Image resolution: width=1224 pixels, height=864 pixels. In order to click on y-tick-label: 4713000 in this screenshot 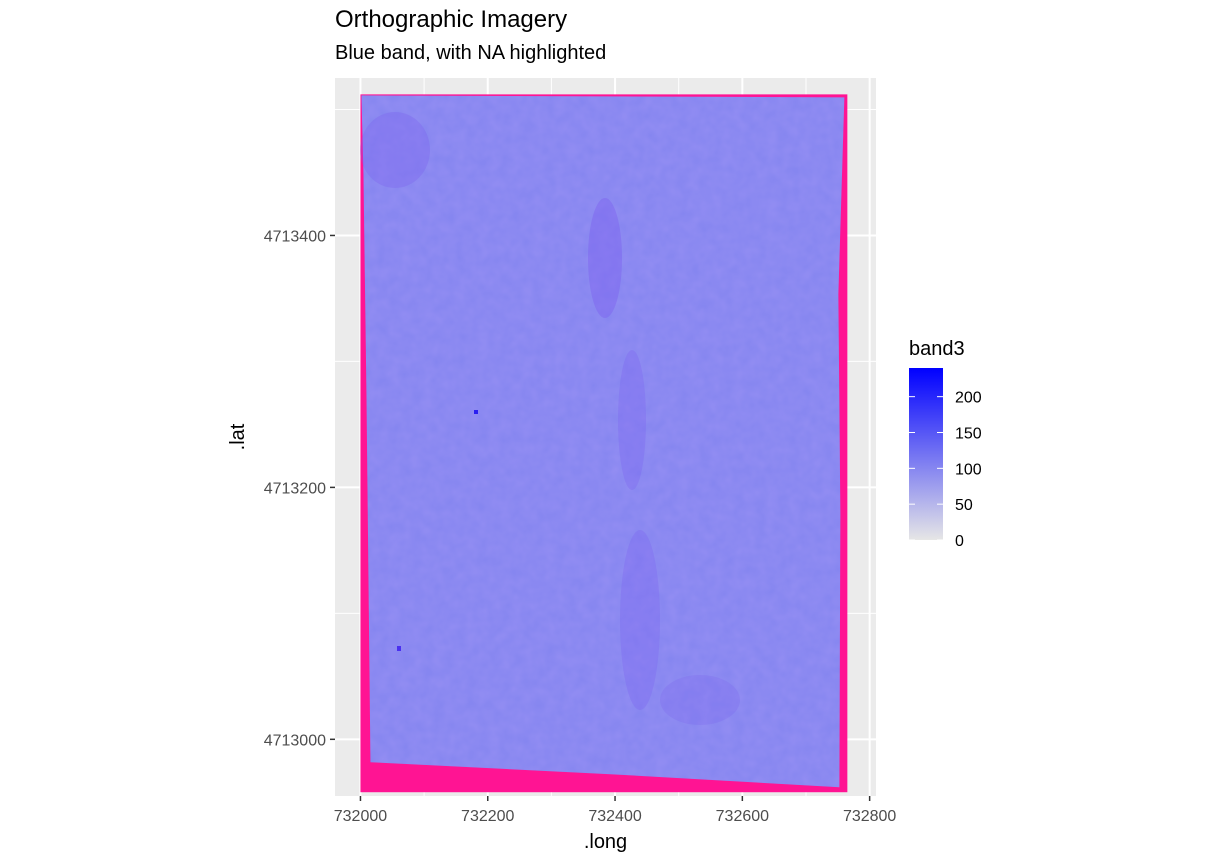, I will do `click(295, 740)`.